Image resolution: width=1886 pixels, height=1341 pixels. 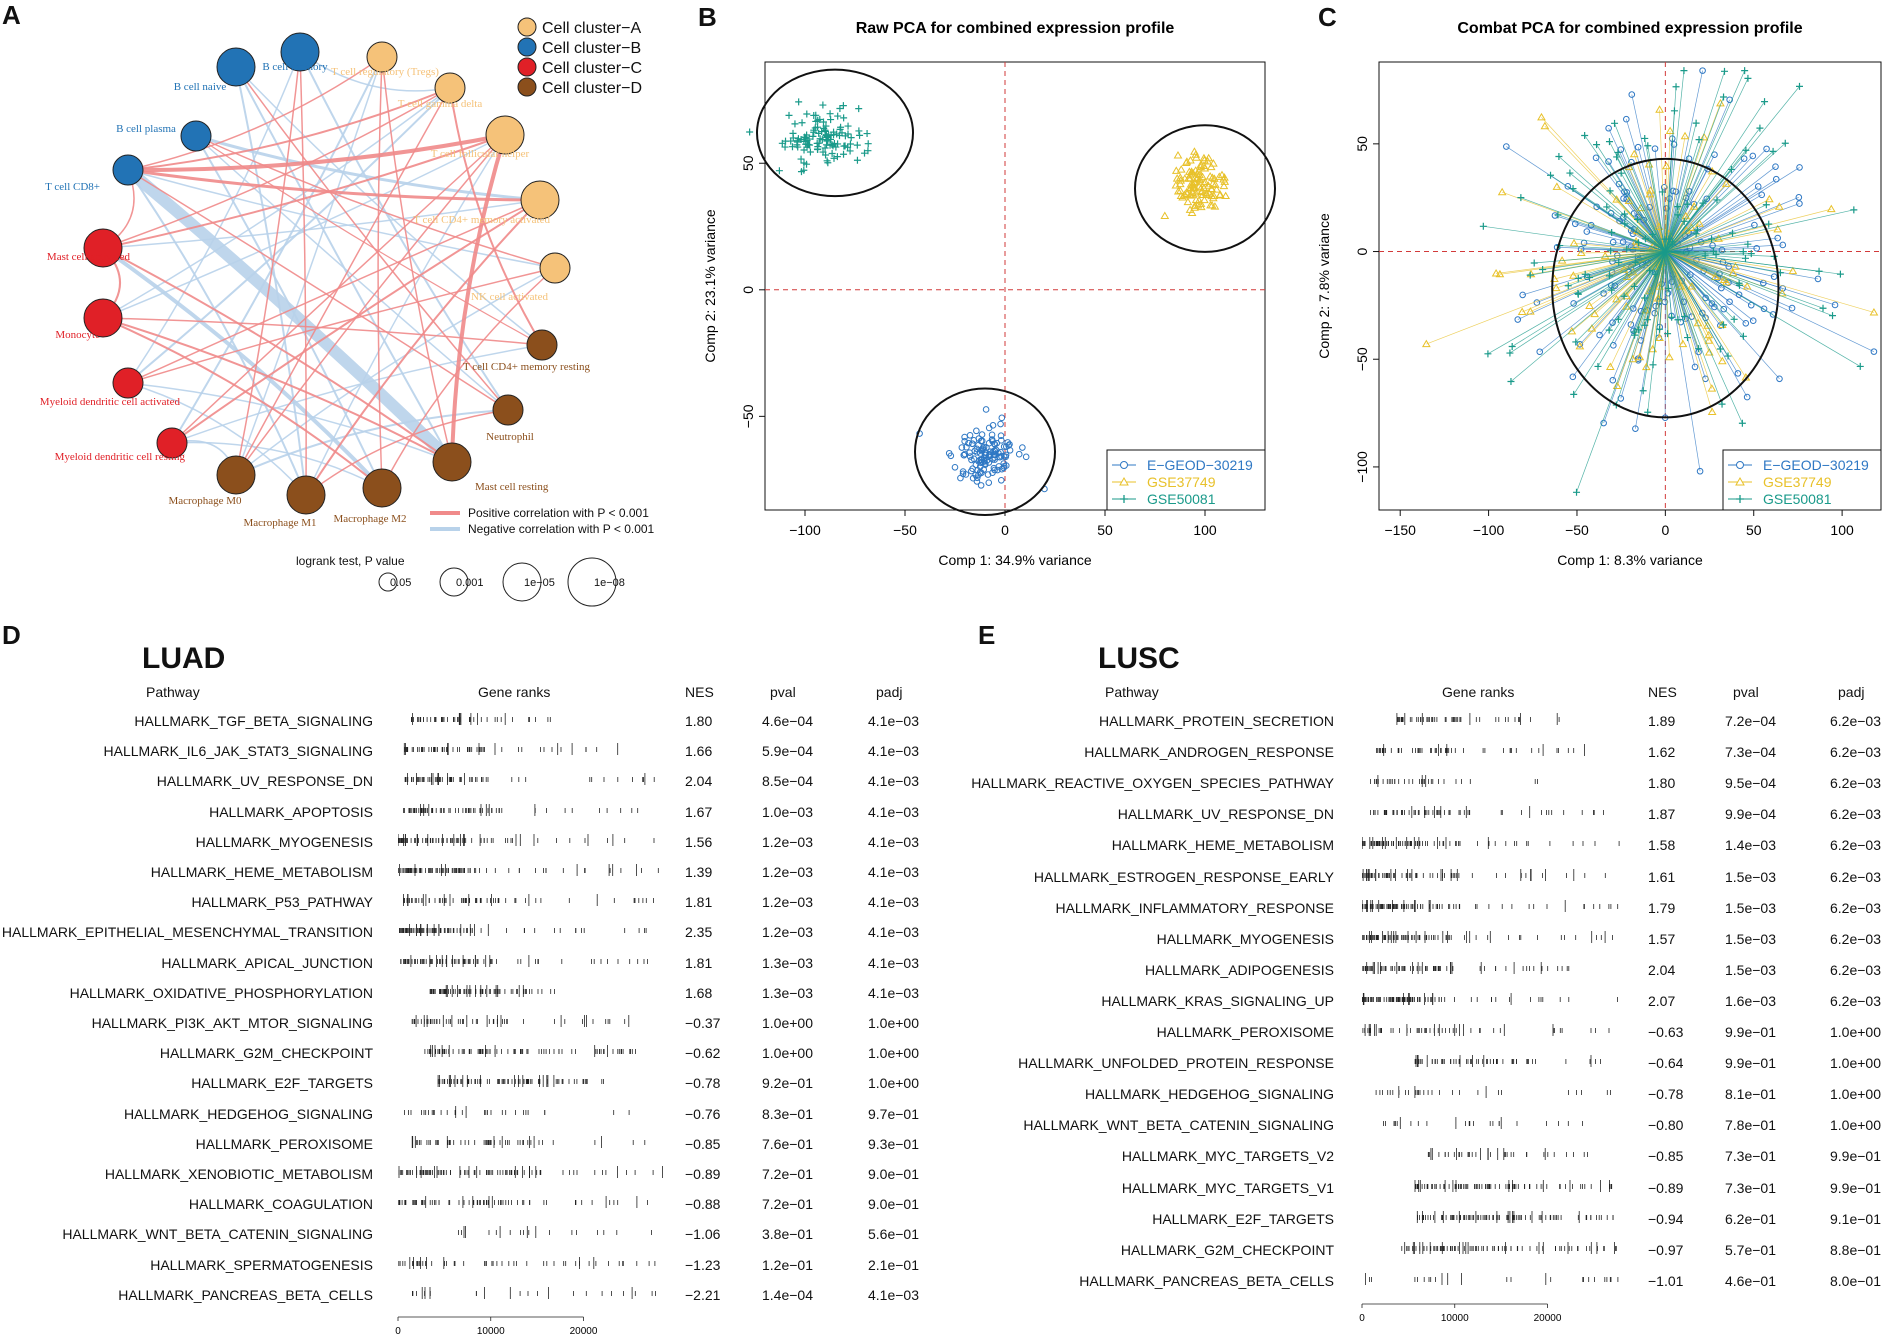 What do you see at coordinates (512, 487) in the screenshot?
I see `node-label-9: Mast cell resting` at bounding box center [512, 487].